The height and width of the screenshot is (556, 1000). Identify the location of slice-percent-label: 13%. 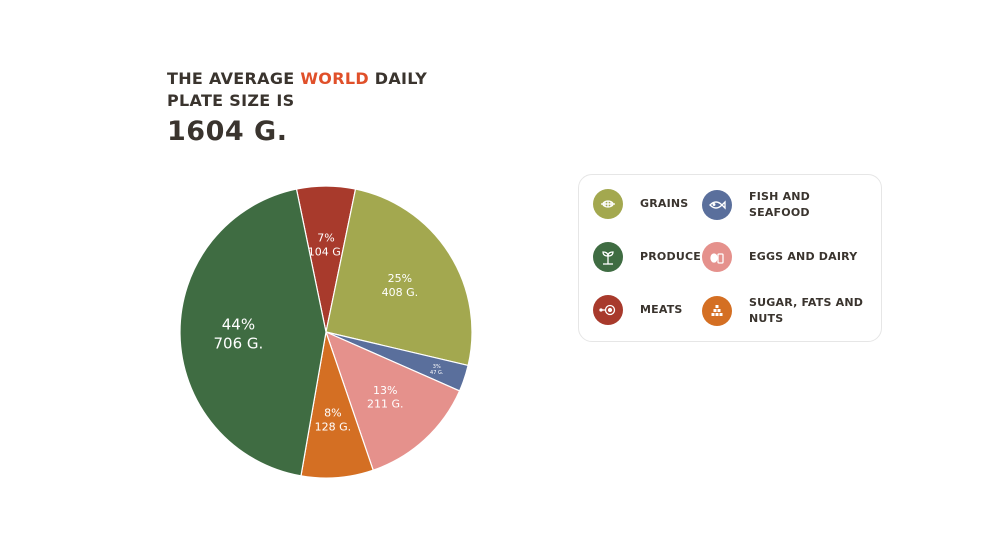
(385, 390).